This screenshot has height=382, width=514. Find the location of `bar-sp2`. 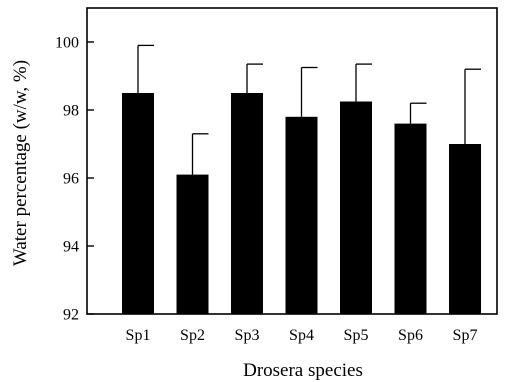

bar-sp2 is located at coordinates (192, 244).